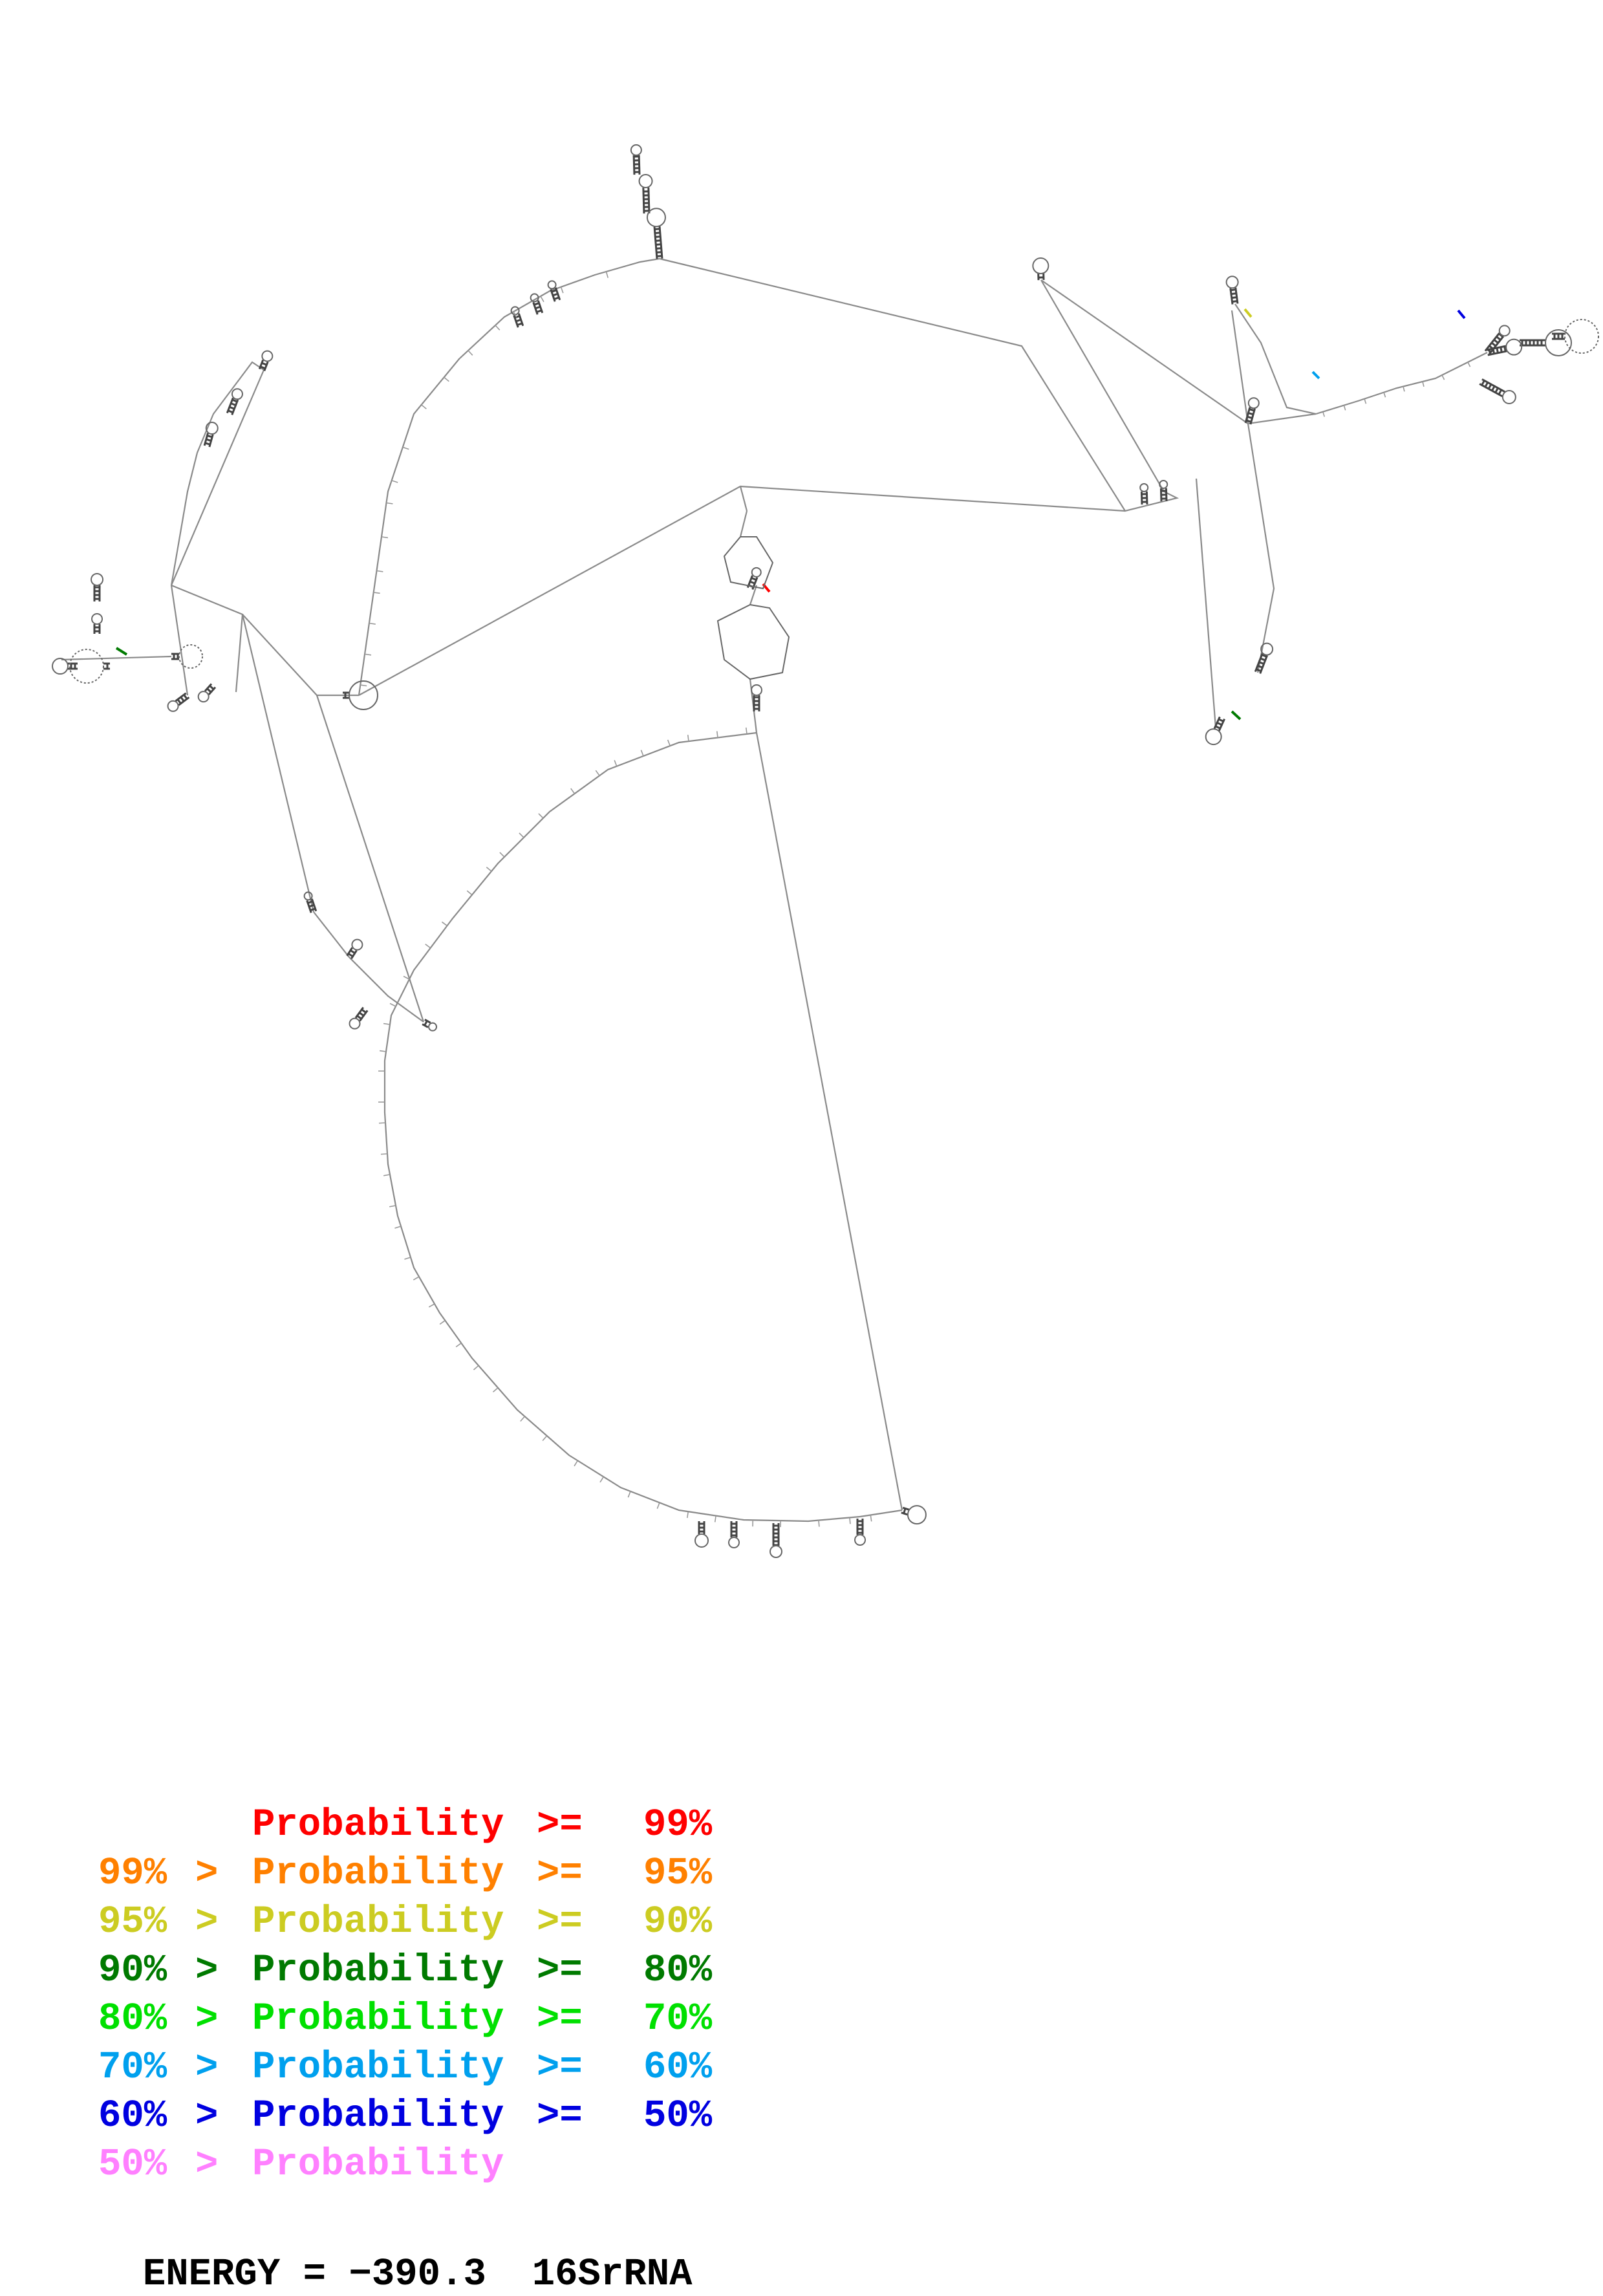 The image size is (1603, 2296). What do you see at coordinates (612, 2274) in the screenshot?
I see `molecule-name: 16SrRNA` at bounding box center [612, 2274].